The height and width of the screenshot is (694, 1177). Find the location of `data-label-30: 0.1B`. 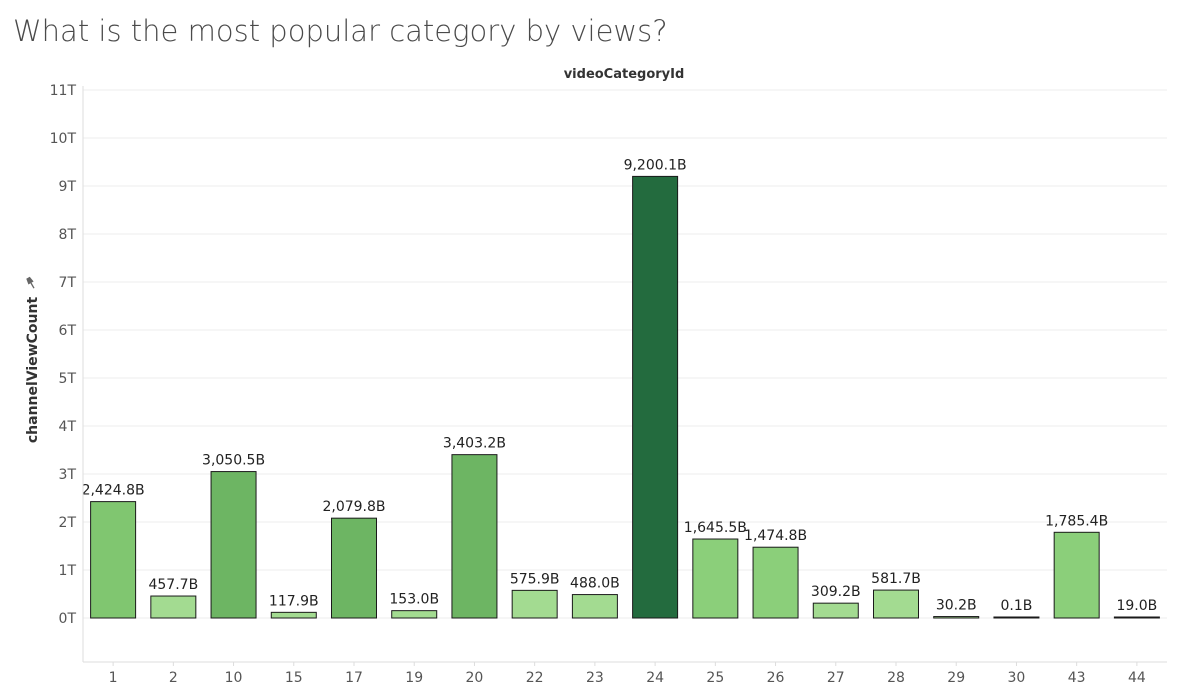

data-label-30: 0.1B is located at coordinates (1017, 606).